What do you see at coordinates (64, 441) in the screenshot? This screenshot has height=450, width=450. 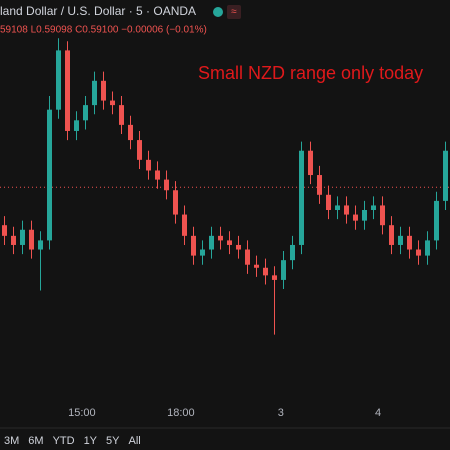 I see `range-button: YTD` at bounding box center [64, 441].